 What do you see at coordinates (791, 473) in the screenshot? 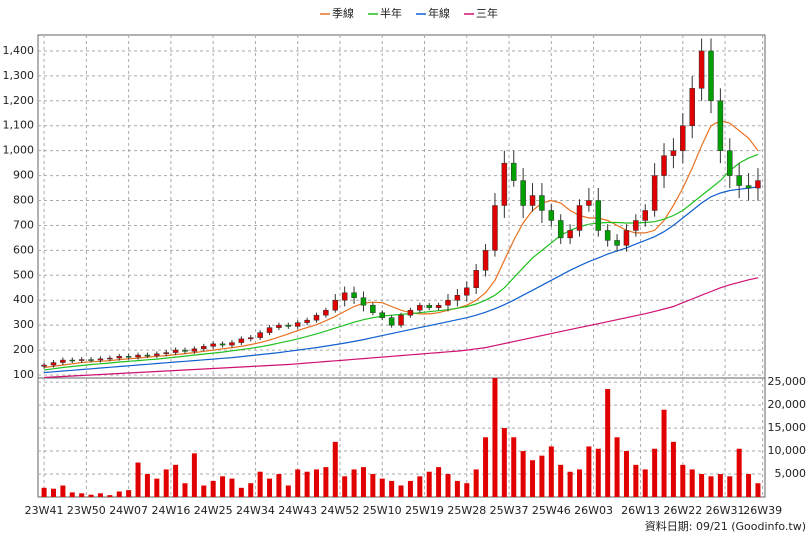
I see `y-tick-label: 5,000` at bounding box center [791, 473].